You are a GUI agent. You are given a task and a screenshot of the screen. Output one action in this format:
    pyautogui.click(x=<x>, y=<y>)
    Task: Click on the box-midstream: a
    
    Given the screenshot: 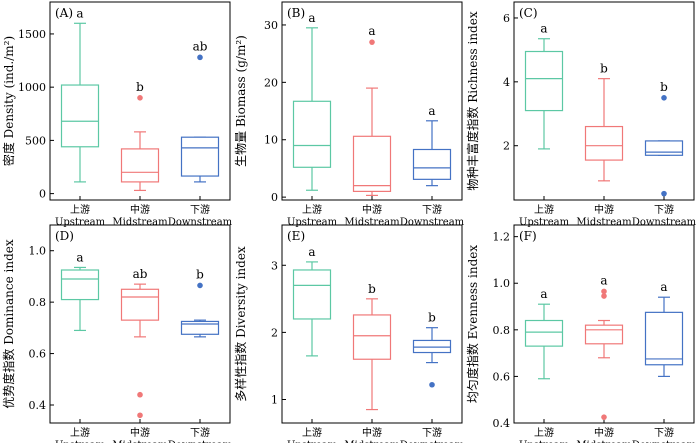 What is the action you would take?
    pyautogui.click(x=604, y=346)
    